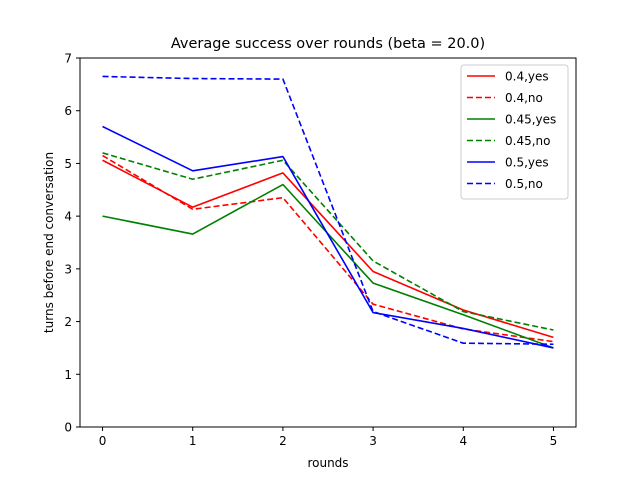 Image resolution: width=640 pixels, height=480 pixels. I want to click on legend-label: 0.5,no, so click(524, 184).